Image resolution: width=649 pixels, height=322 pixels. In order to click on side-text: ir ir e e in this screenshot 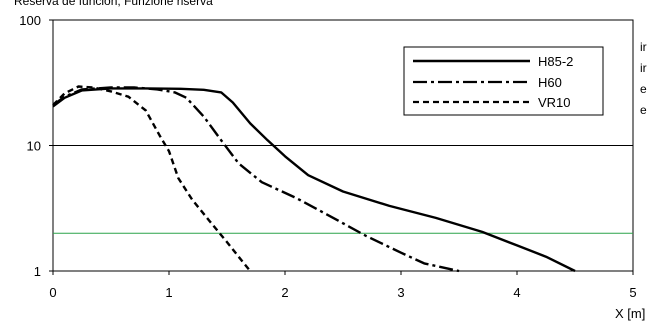, I will do `click(643, 78)`.